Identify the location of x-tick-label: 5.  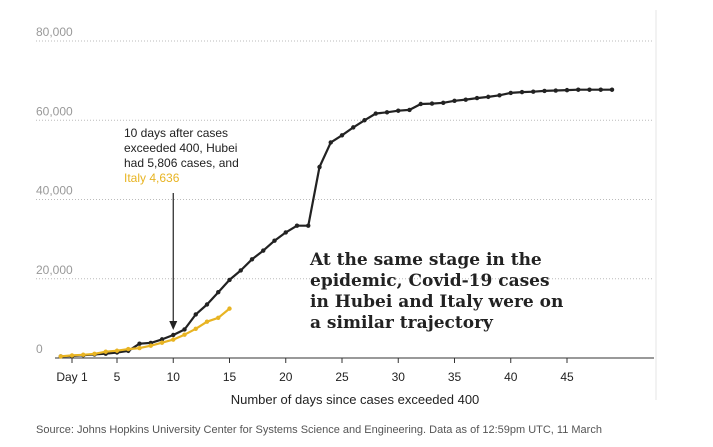
(117, 377).